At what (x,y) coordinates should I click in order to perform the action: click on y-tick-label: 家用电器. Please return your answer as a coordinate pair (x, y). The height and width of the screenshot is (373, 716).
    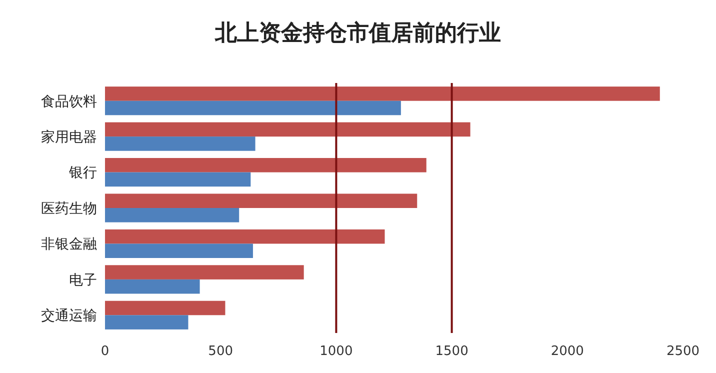
    Looking at the image, I should click on (69, 137).